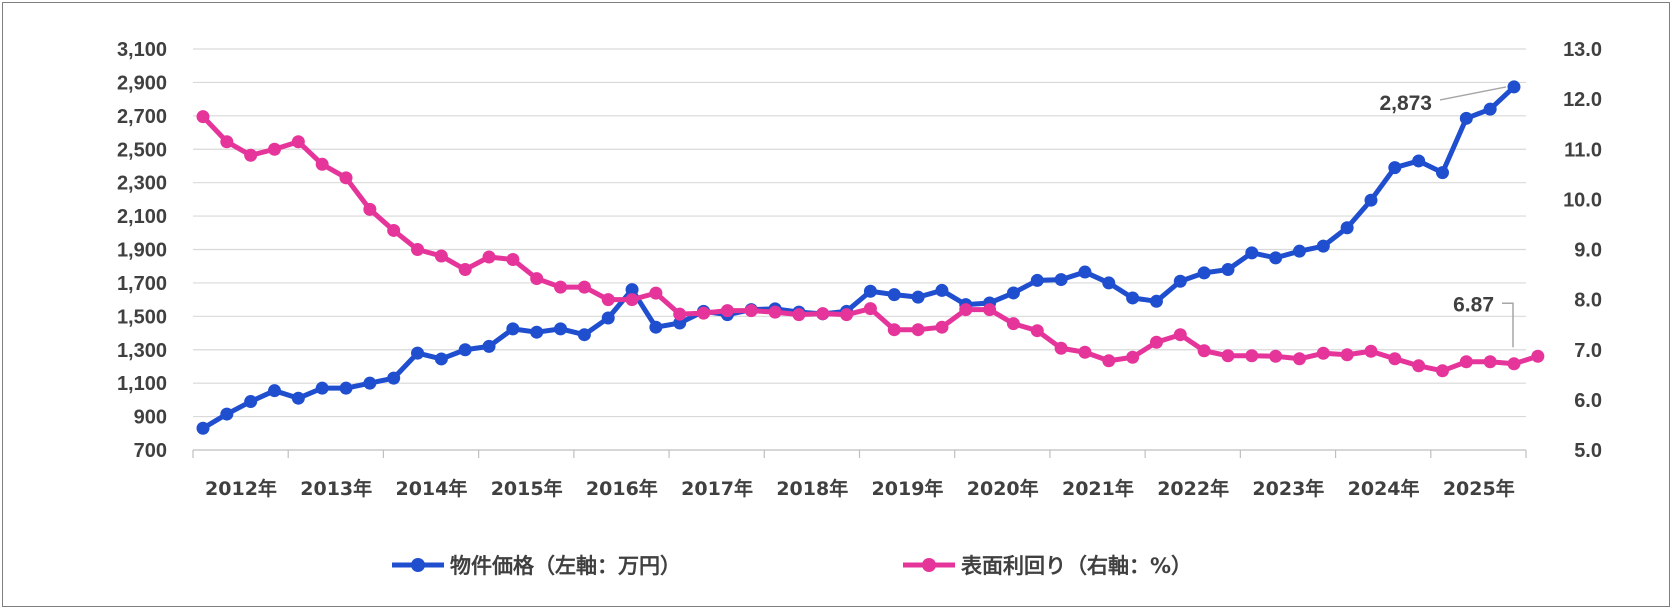  I want to click on y-left-tick-label: 1,700, so click(142, 284).